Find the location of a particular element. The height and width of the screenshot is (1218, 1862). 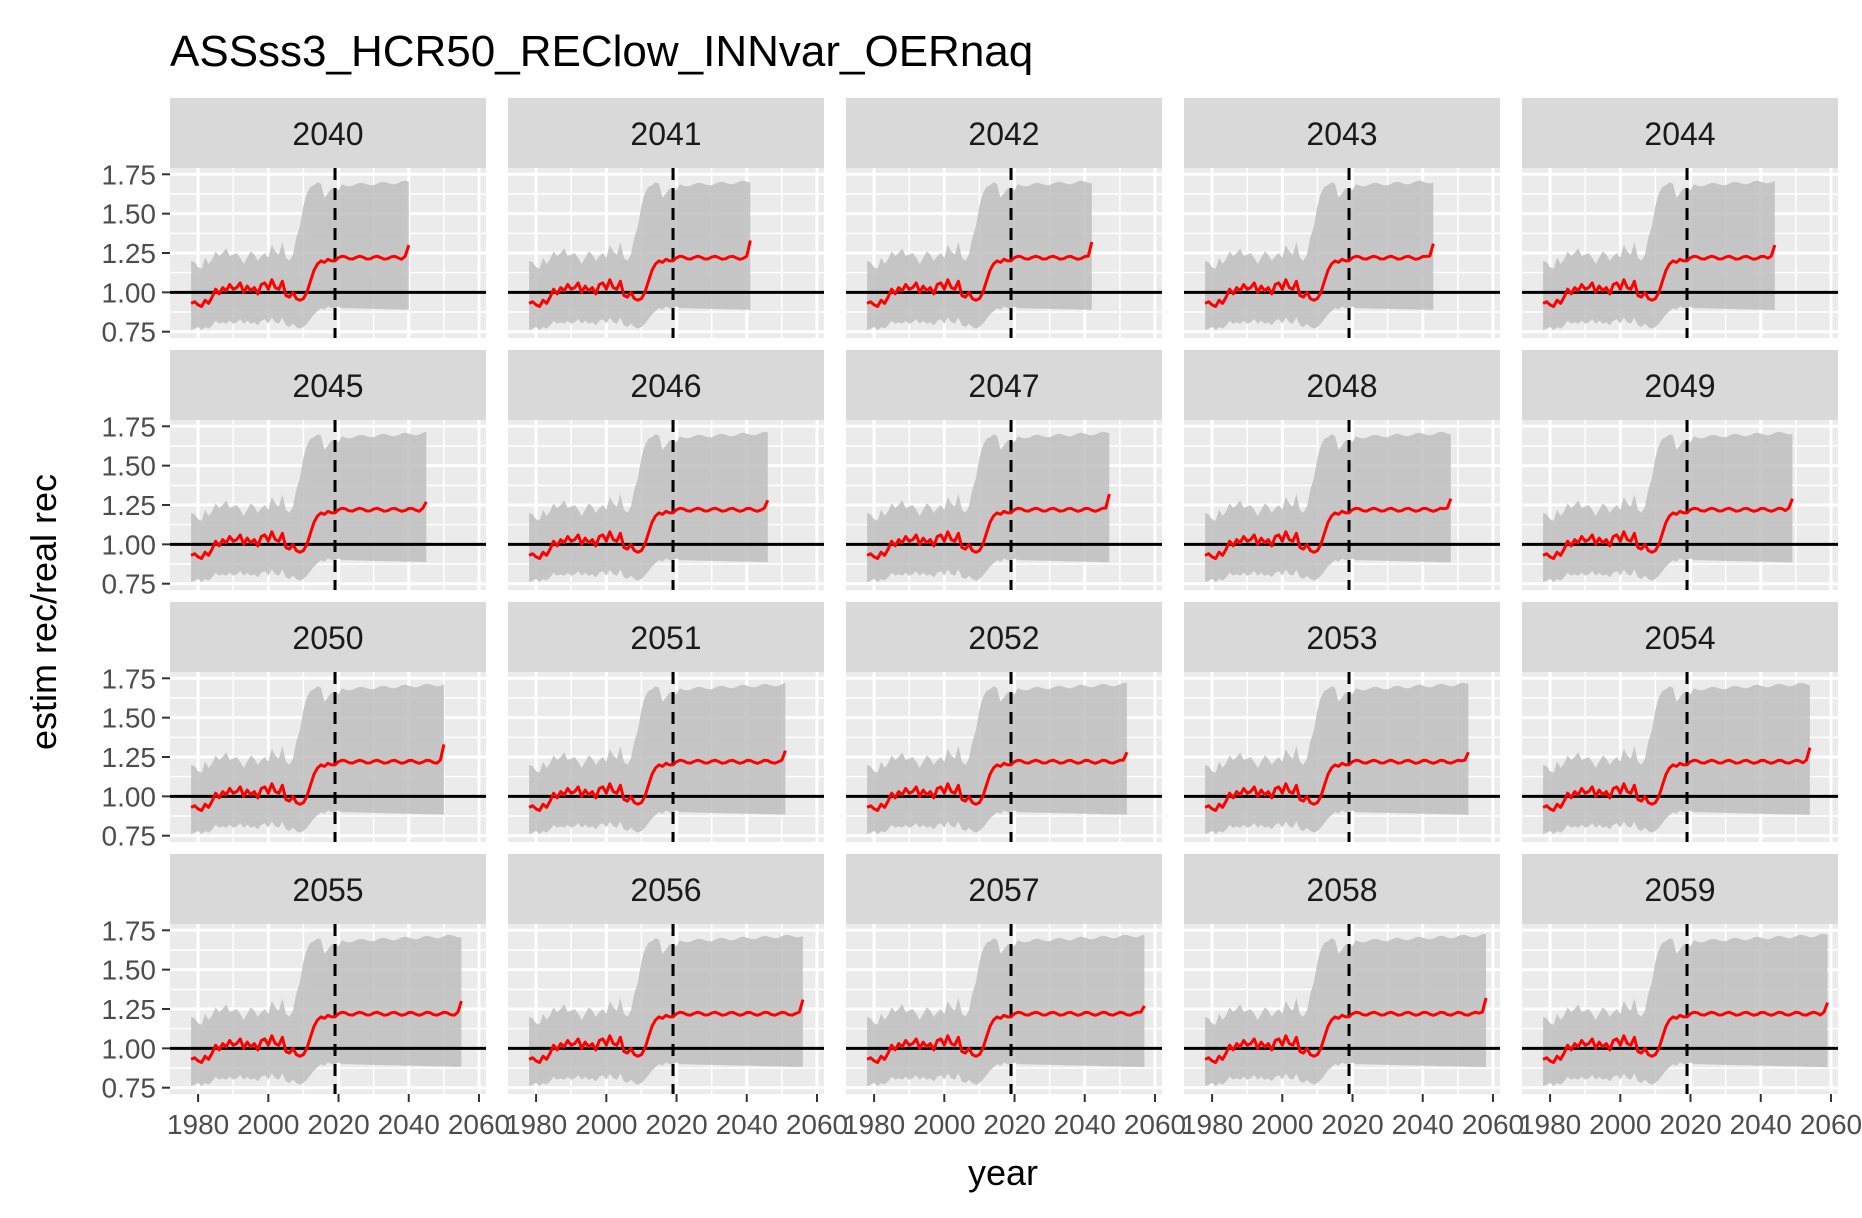

facet-panel: 2044 is located at coordinates (1680, 218).